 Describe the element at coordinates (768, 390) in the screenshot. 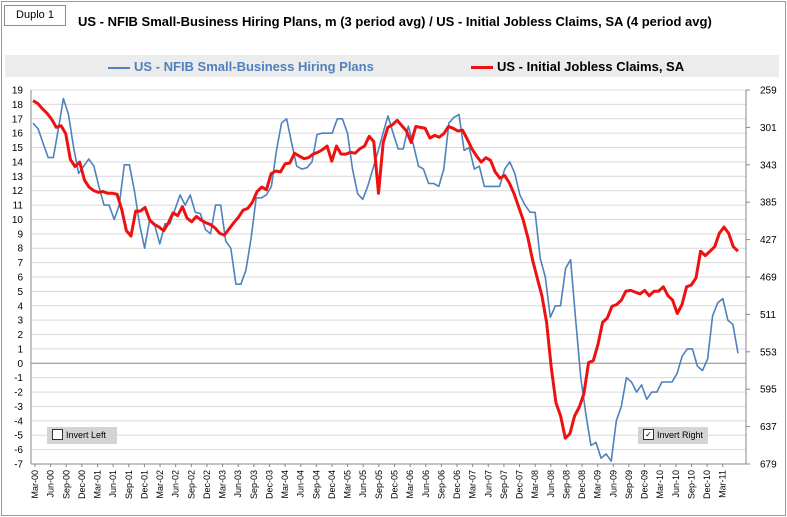

I see `right-tick-label: 595` at that location.